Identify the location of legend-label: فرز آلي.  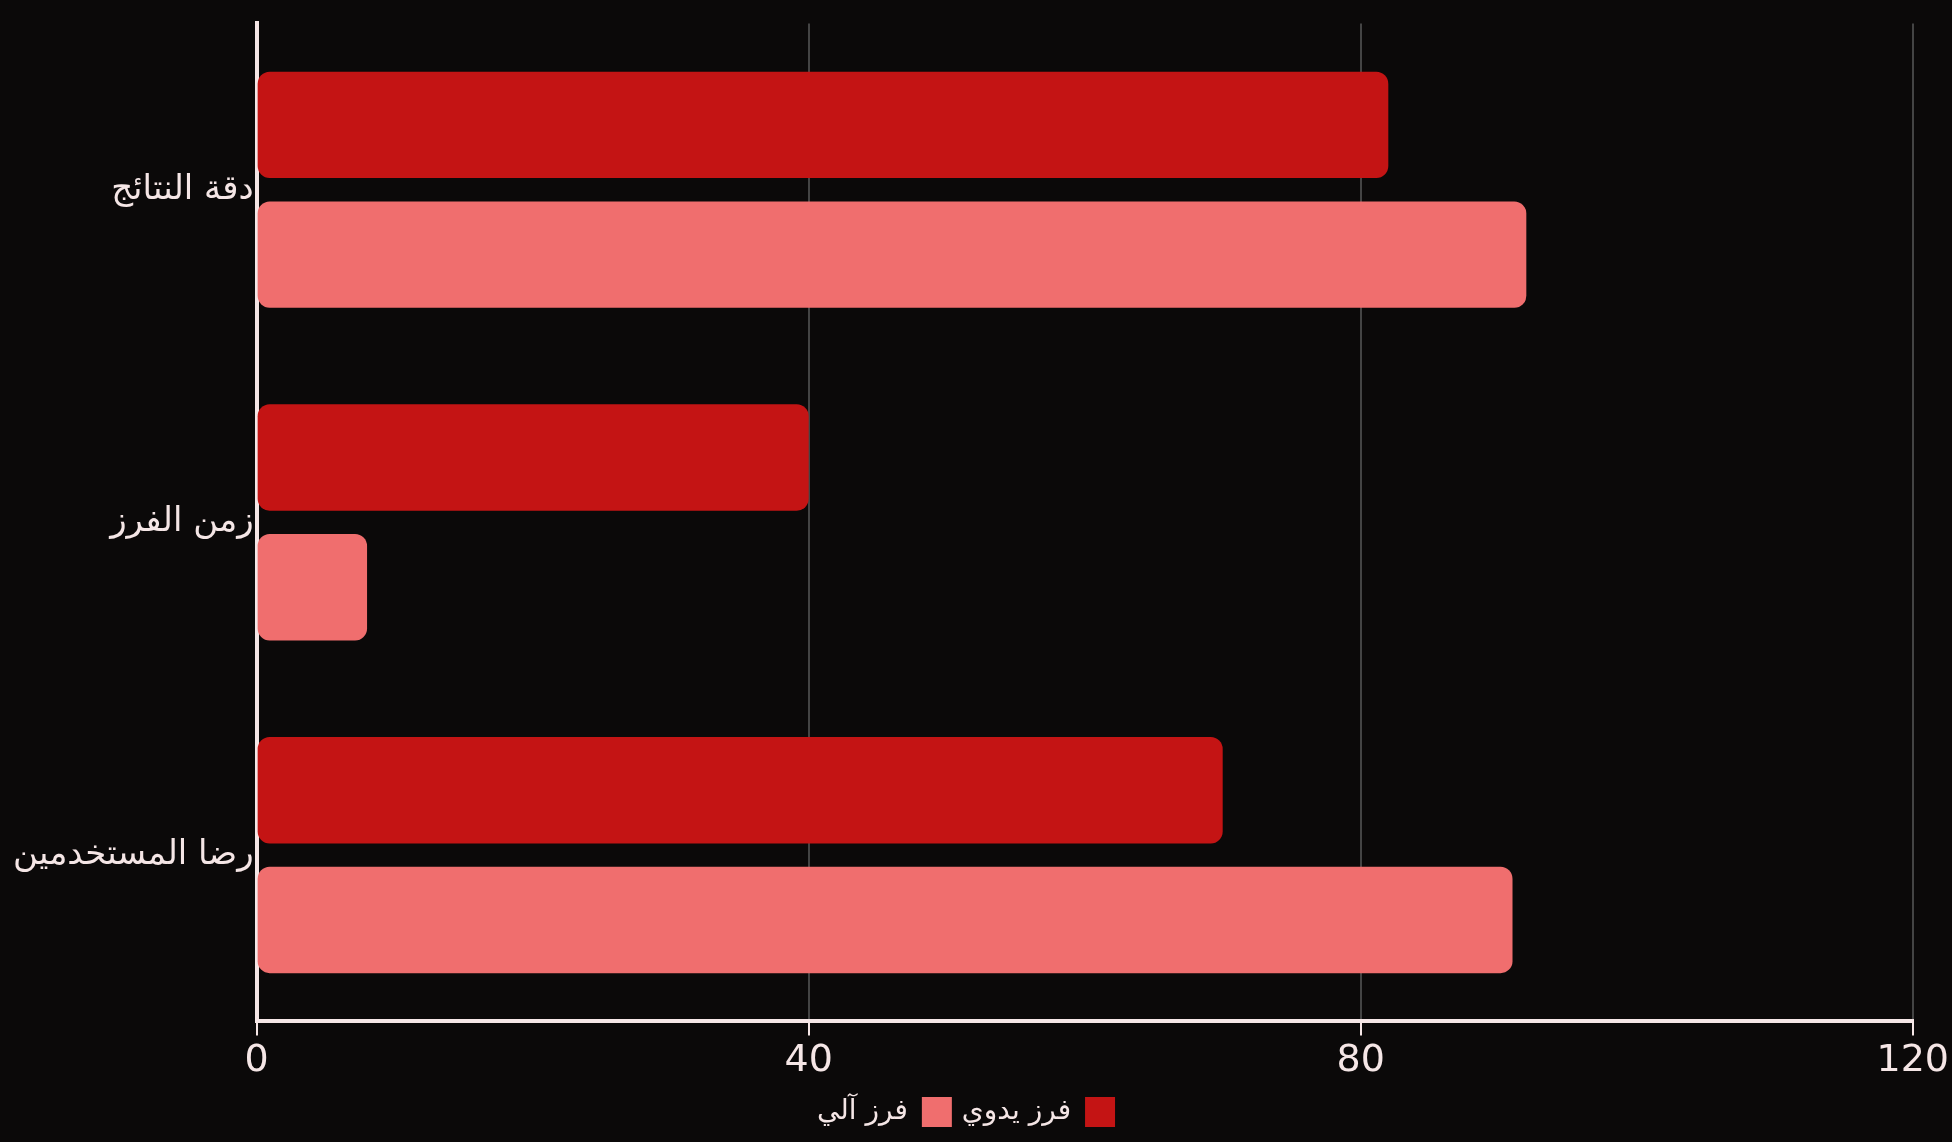
(862, 1110).